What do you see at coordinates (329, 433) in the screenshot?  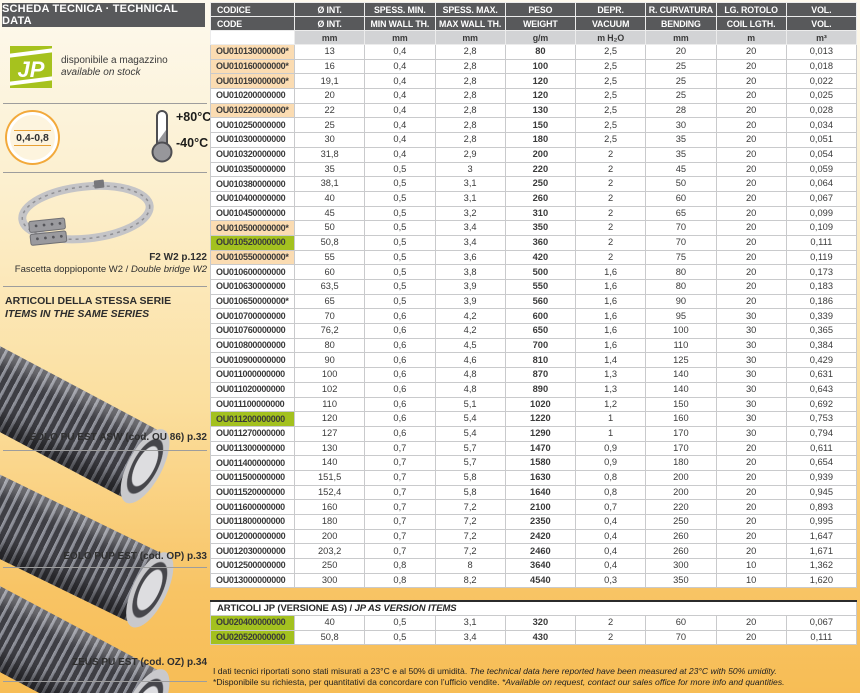 I see `value-cell: 127` at bounding box center [329, 433].